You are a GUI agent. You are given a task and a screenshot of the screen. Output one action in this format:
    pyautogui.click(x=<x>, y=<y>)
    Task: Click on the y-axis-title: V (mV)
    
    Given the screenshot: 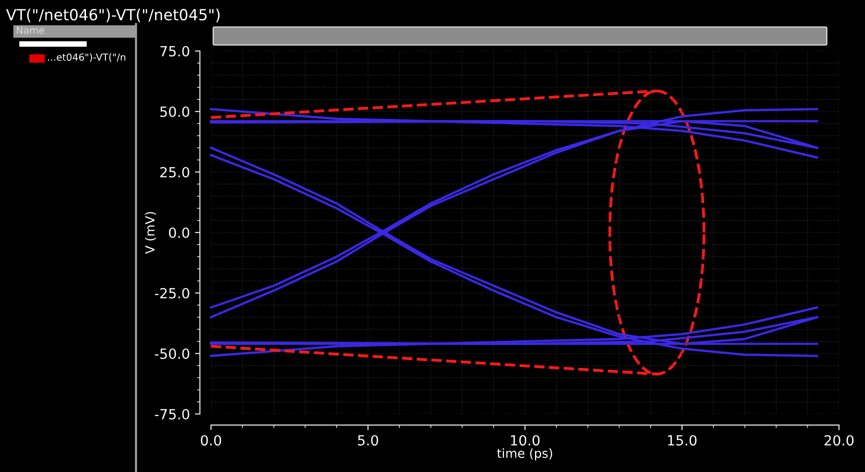 What is the action you would take?
    pyautogui.click(x=150, y=233)
    